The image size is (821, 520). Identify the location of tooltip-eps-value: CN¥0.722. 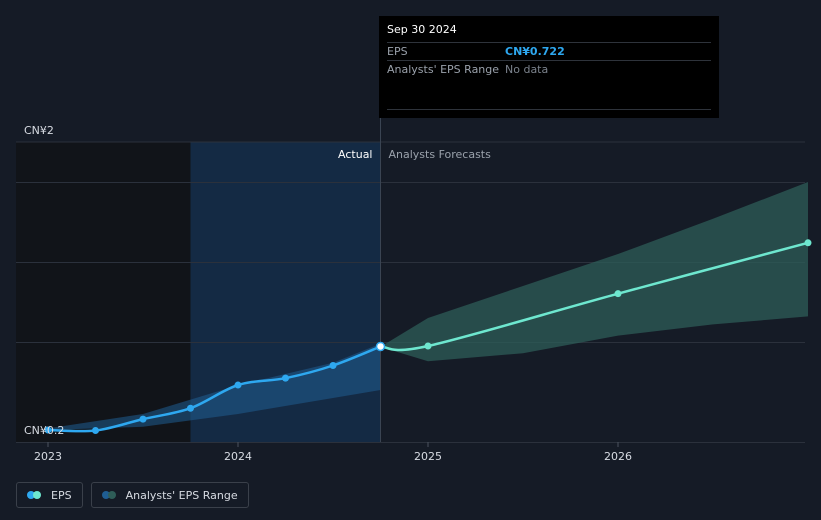
(535, 51).